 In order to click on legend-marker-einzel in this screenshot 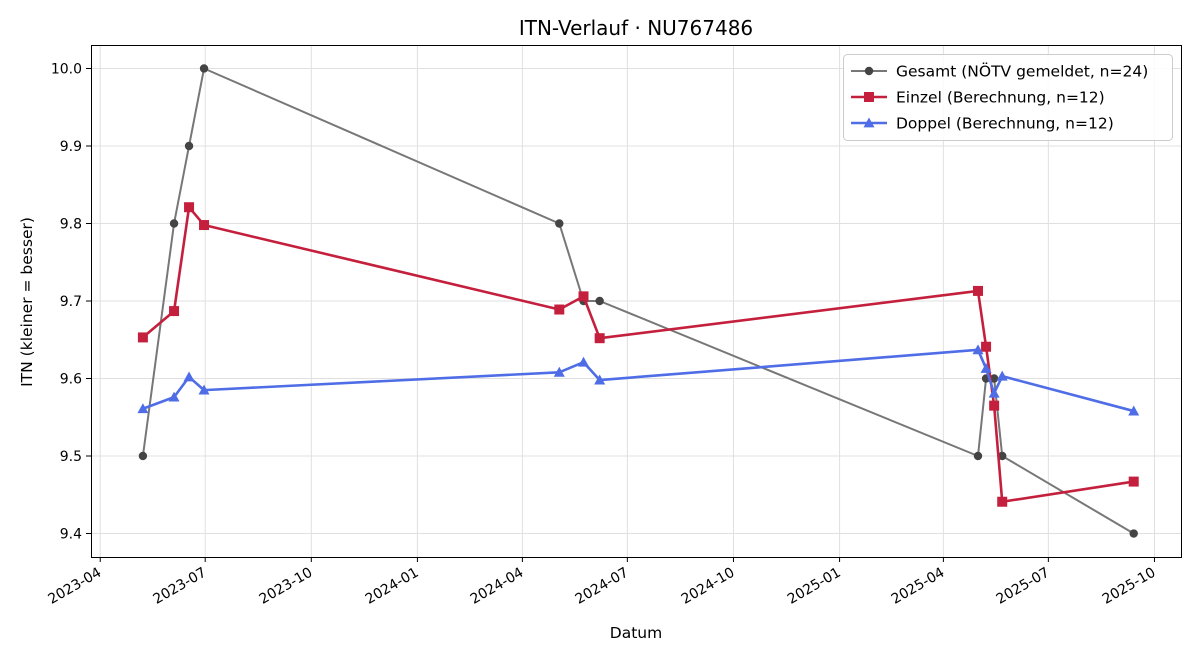, I will do `click(869, 97)`.